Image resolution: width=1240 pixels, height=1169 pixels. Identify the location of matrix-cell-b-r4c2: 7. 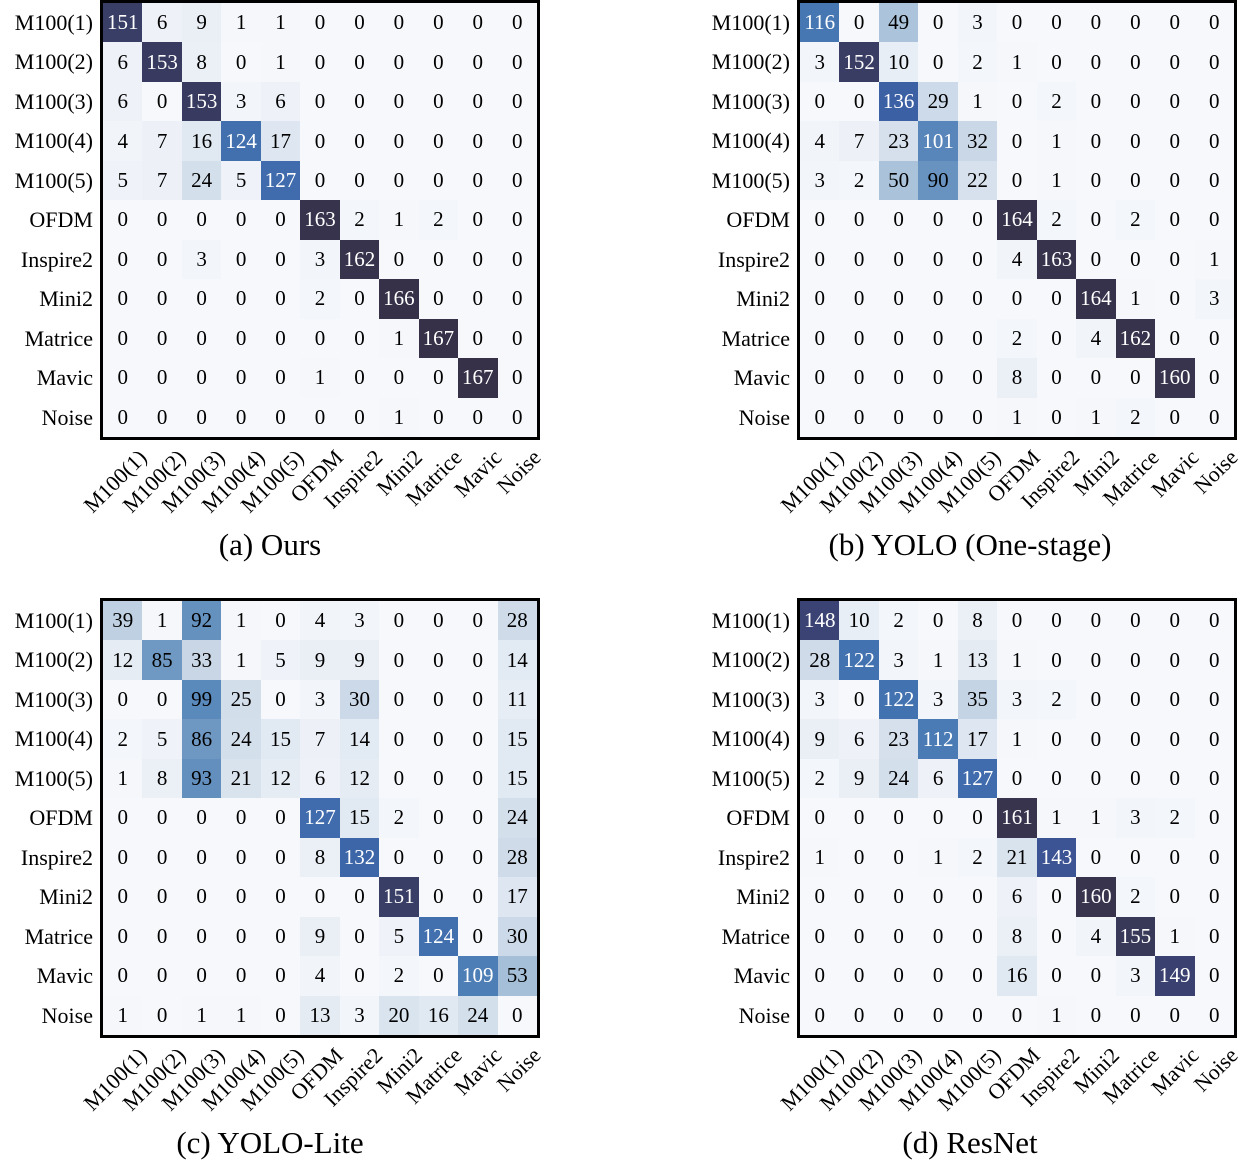
(859, 141).